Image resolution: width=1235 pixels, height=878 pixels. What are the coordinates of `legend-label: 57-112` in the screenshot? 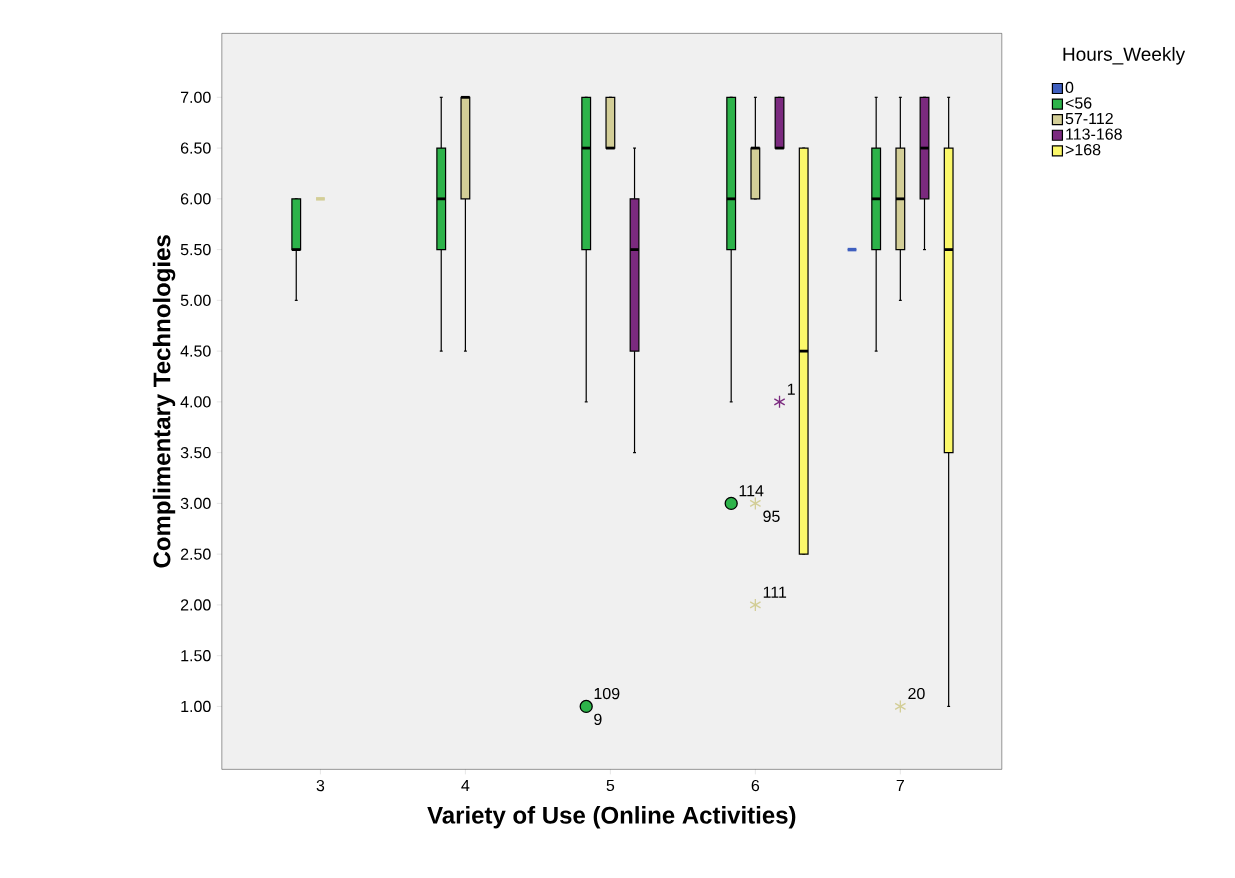 It's located at (1089, 118).